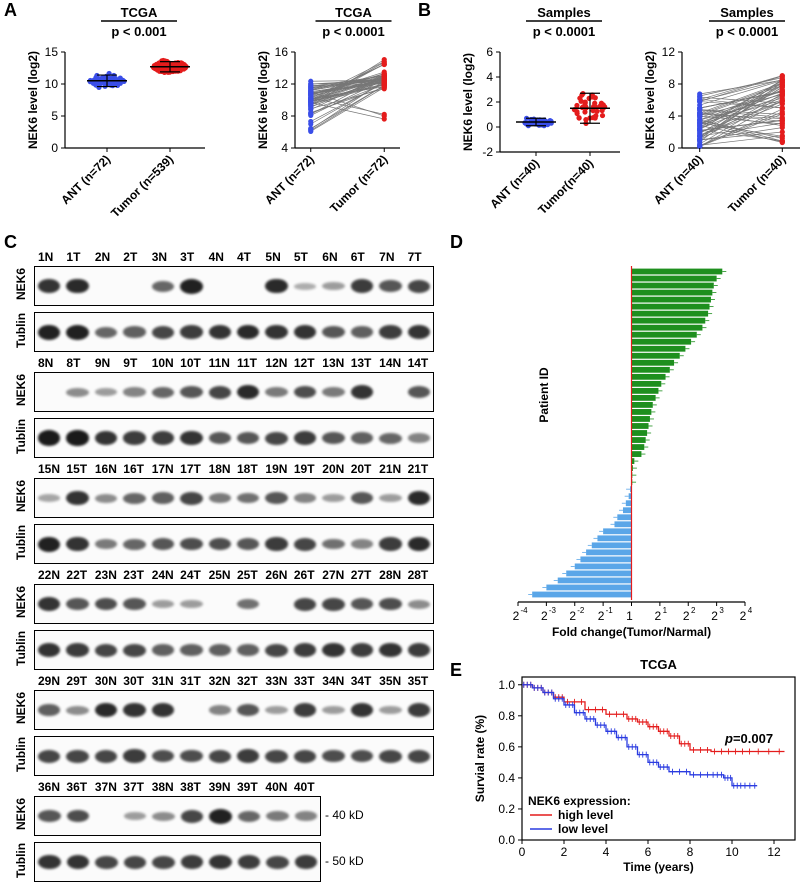  Describe the element at coordinates (390, 681) in the screenshot. I see `lane-label: 35N` at that location.